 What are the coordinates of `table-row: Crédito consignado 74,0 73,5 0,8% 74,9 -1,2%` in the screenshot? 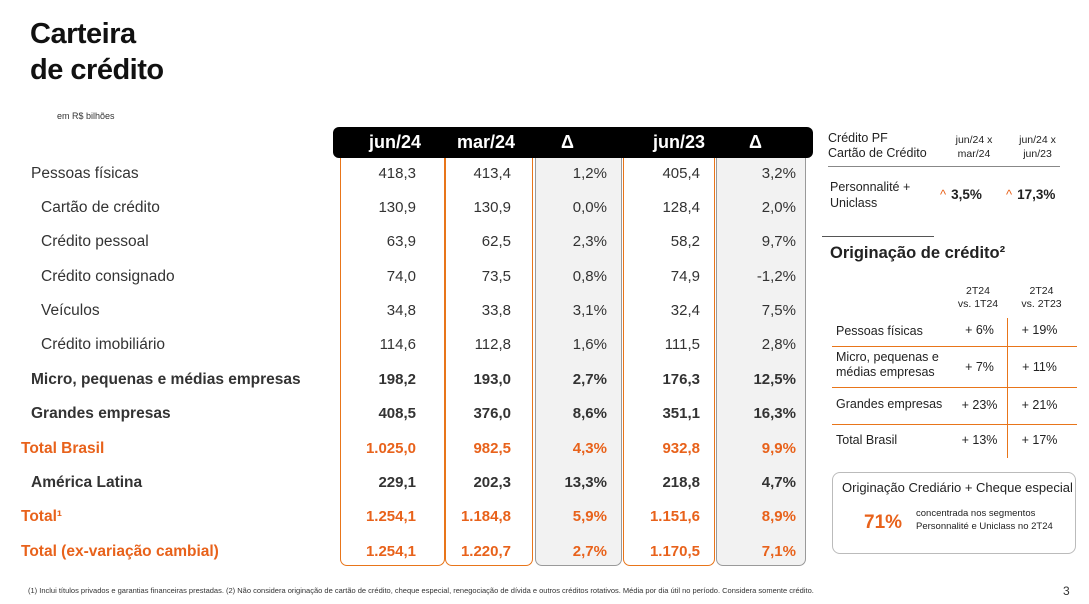 It's located at (410, 277).